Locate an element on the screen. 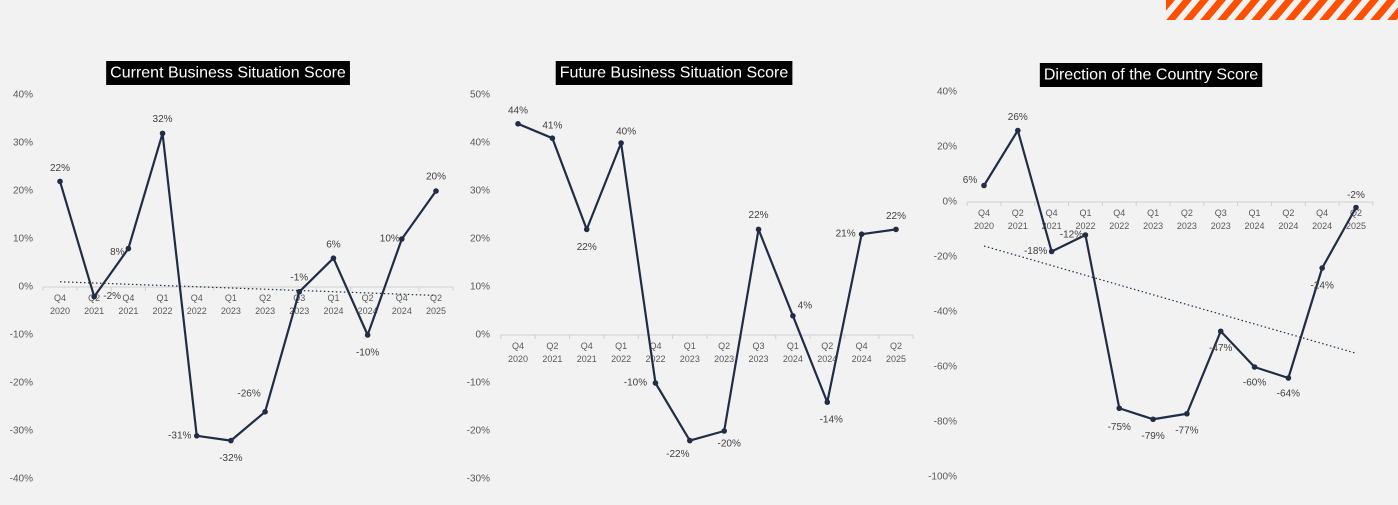 This screenshot has height=505, width=1398. y-tick-label: -100% is located at coordinates (942, 477).